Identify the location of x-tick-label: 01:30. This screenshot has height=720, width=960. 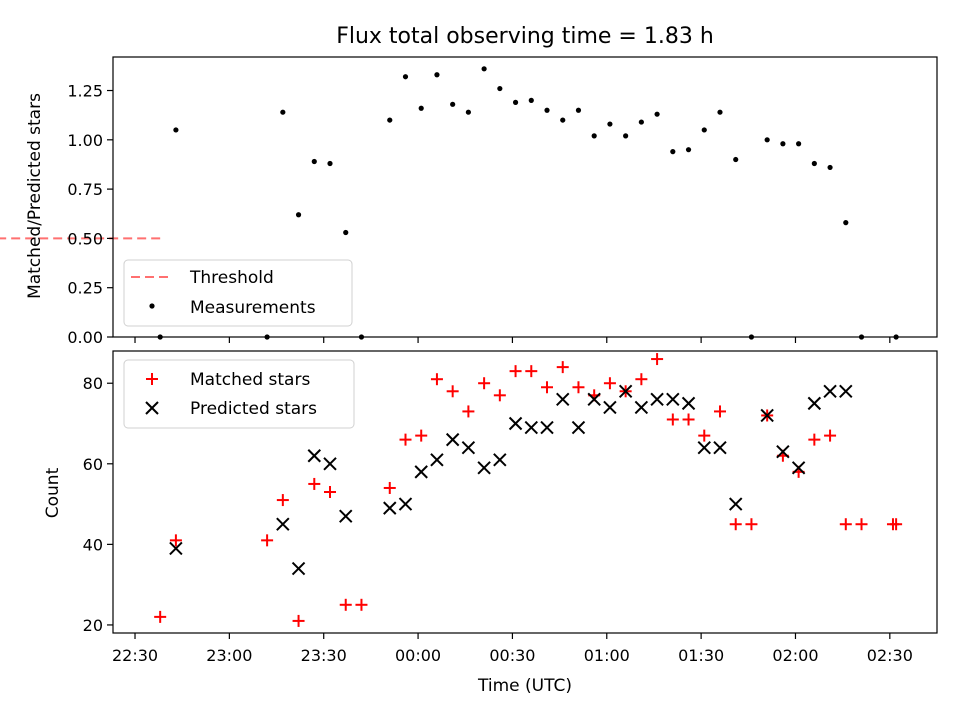
(701, 655).